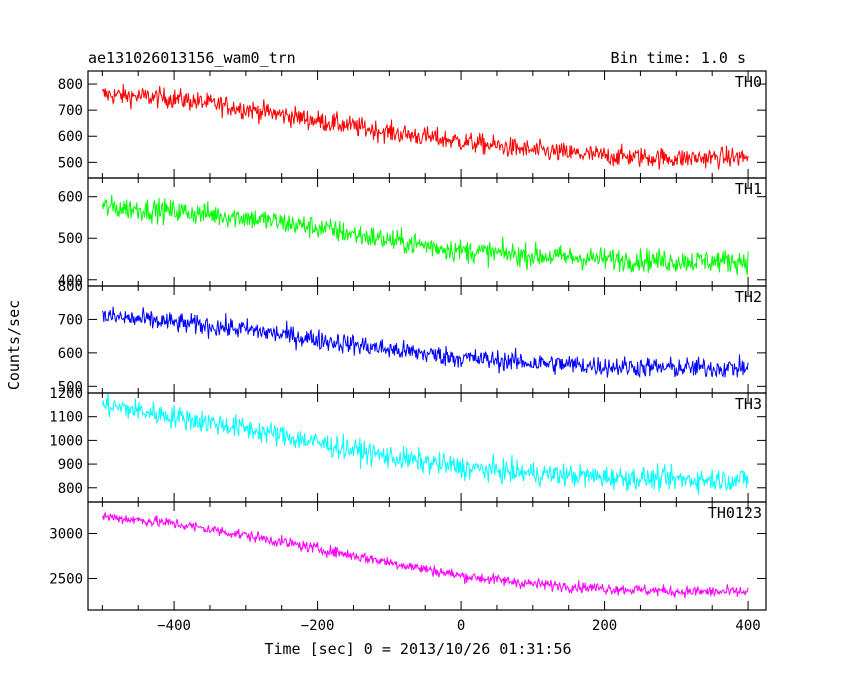 This screenshot has width=850, height=680. What do you see at coordinates (66, 418) in the screenshot?
I see `y-tick-label: 1100` at bounding box center [66, 418].